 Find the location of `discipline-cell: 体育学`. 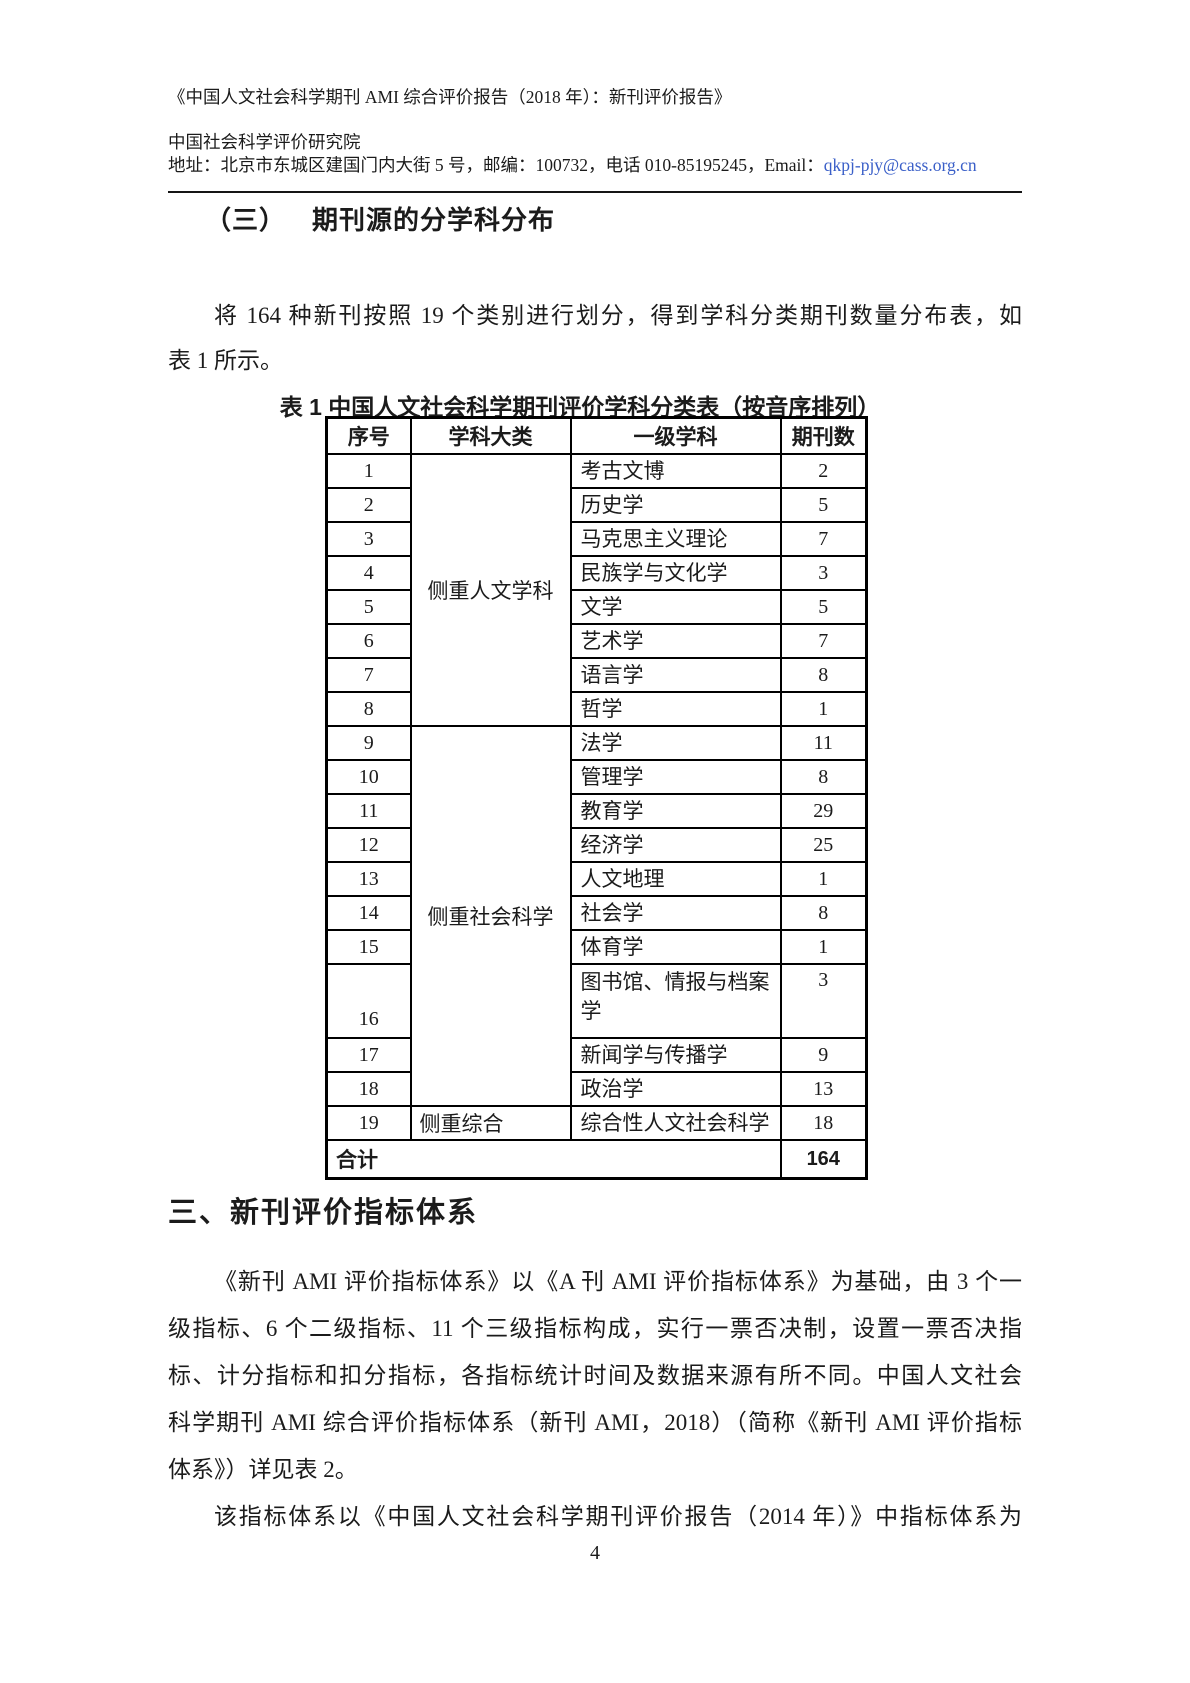

discipline-cell: 体育学 is located at coordinates (675, 947).